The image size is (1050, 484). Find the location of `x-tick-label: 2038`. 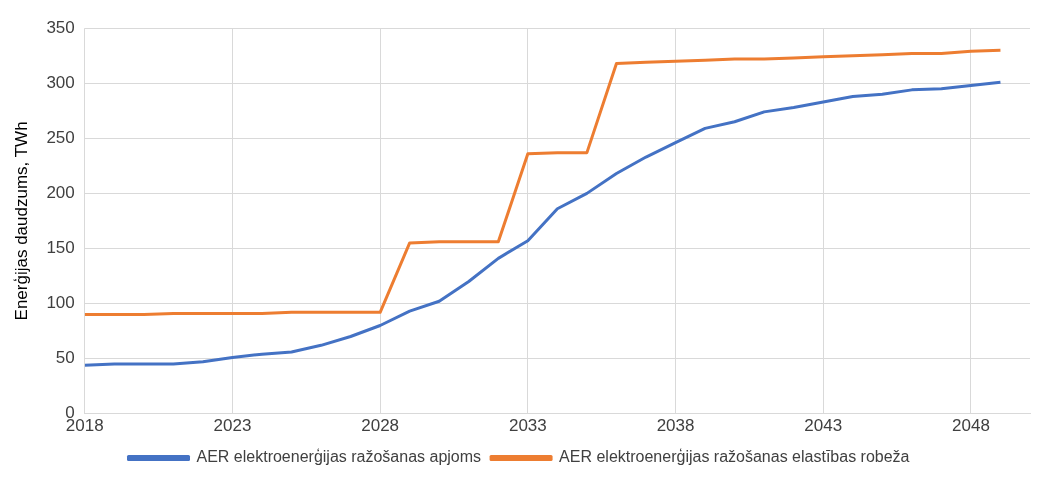

x-tick-label: 2038 is located at coordinates (675, 426).